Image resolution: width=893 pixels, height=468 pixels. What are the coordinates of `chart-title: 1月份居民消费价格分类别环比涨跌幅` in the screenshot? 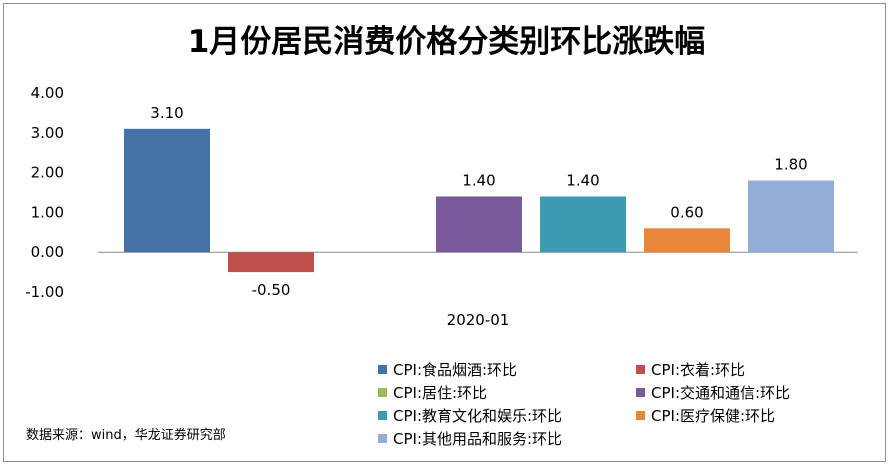 It's located at (446, 42).